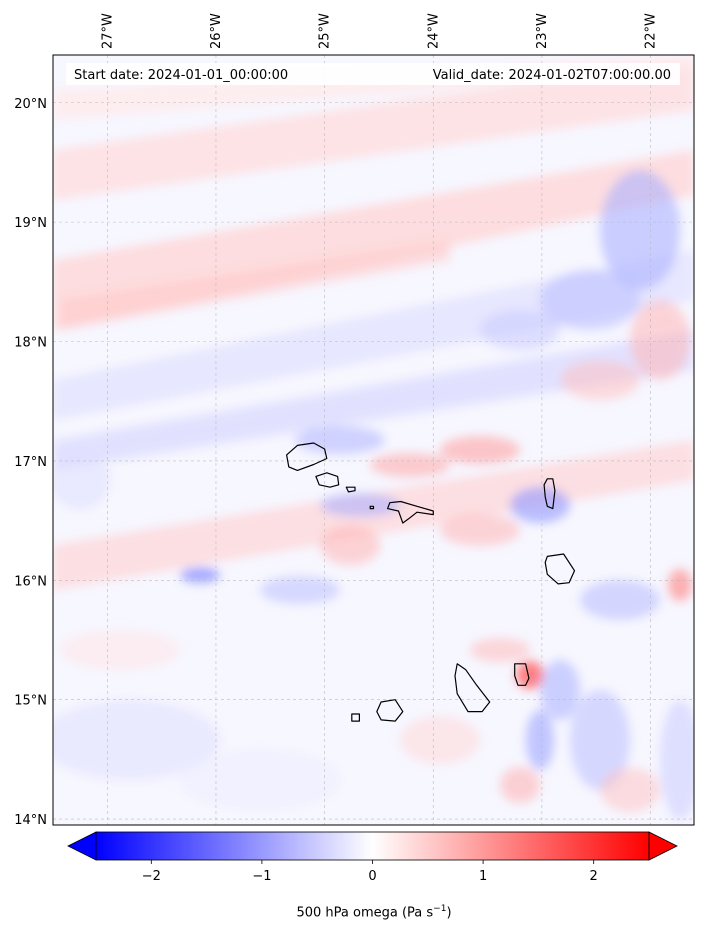 This screenshot has width=703, height=936. What do you see at coordinates (372, 846) in the screenshot?
I see `colorbar-gradient` at bounding box center [372, 846].